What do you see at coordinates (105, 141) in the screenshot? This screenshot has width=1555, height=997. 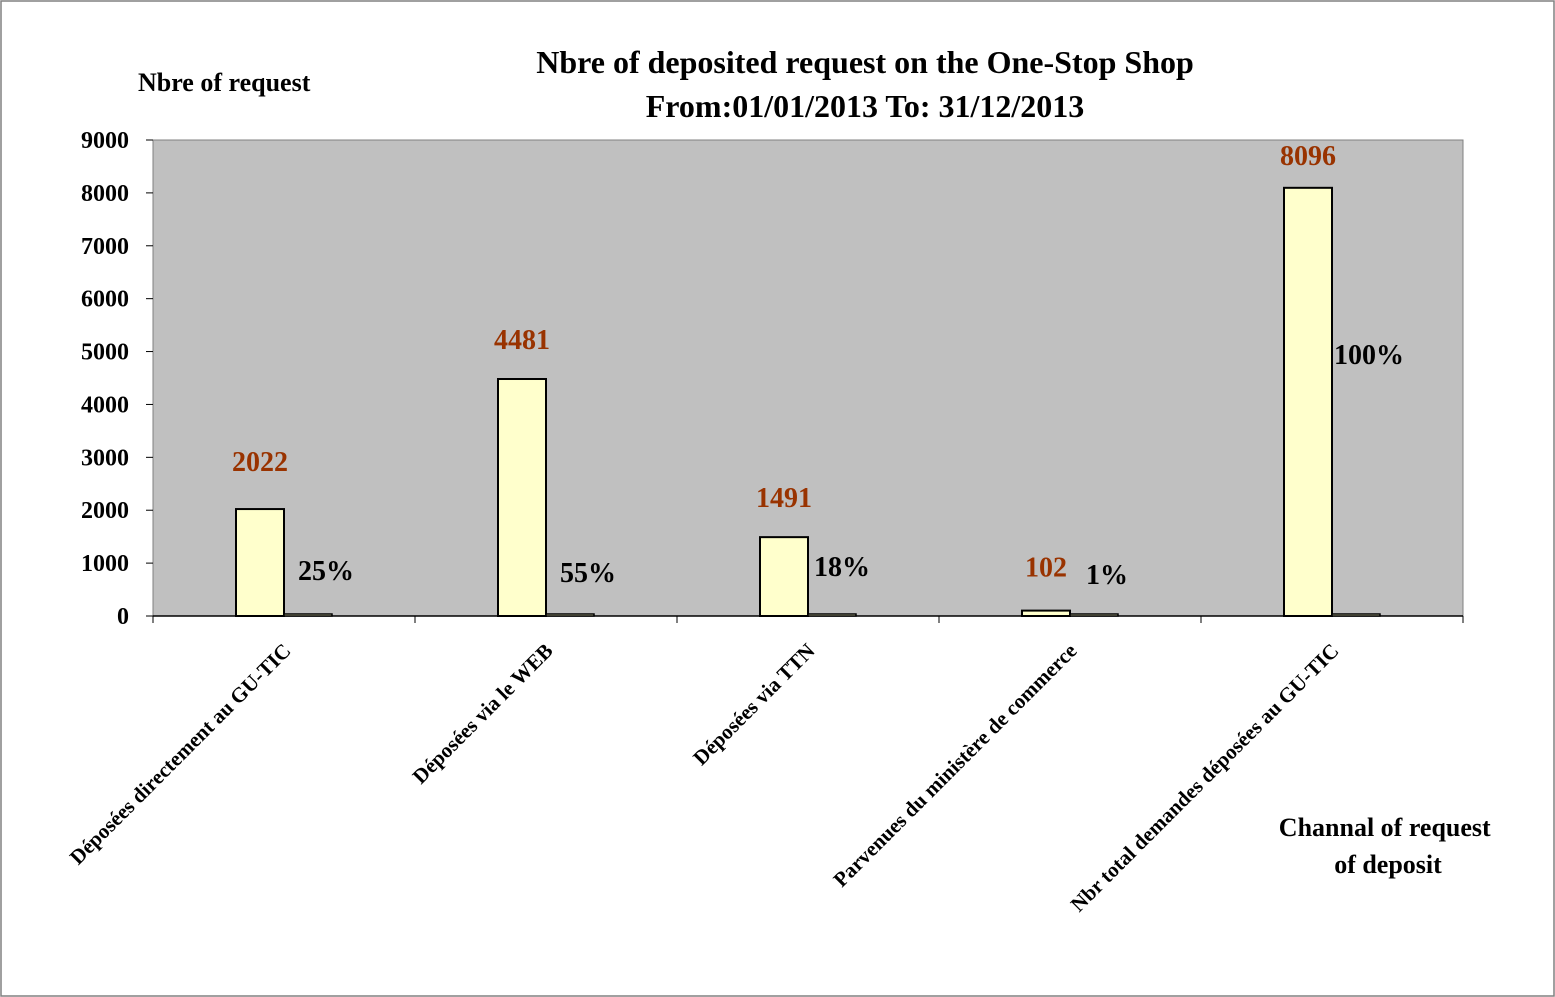 I see `y-tick-label: 9000` at bounding box center [105, 141].